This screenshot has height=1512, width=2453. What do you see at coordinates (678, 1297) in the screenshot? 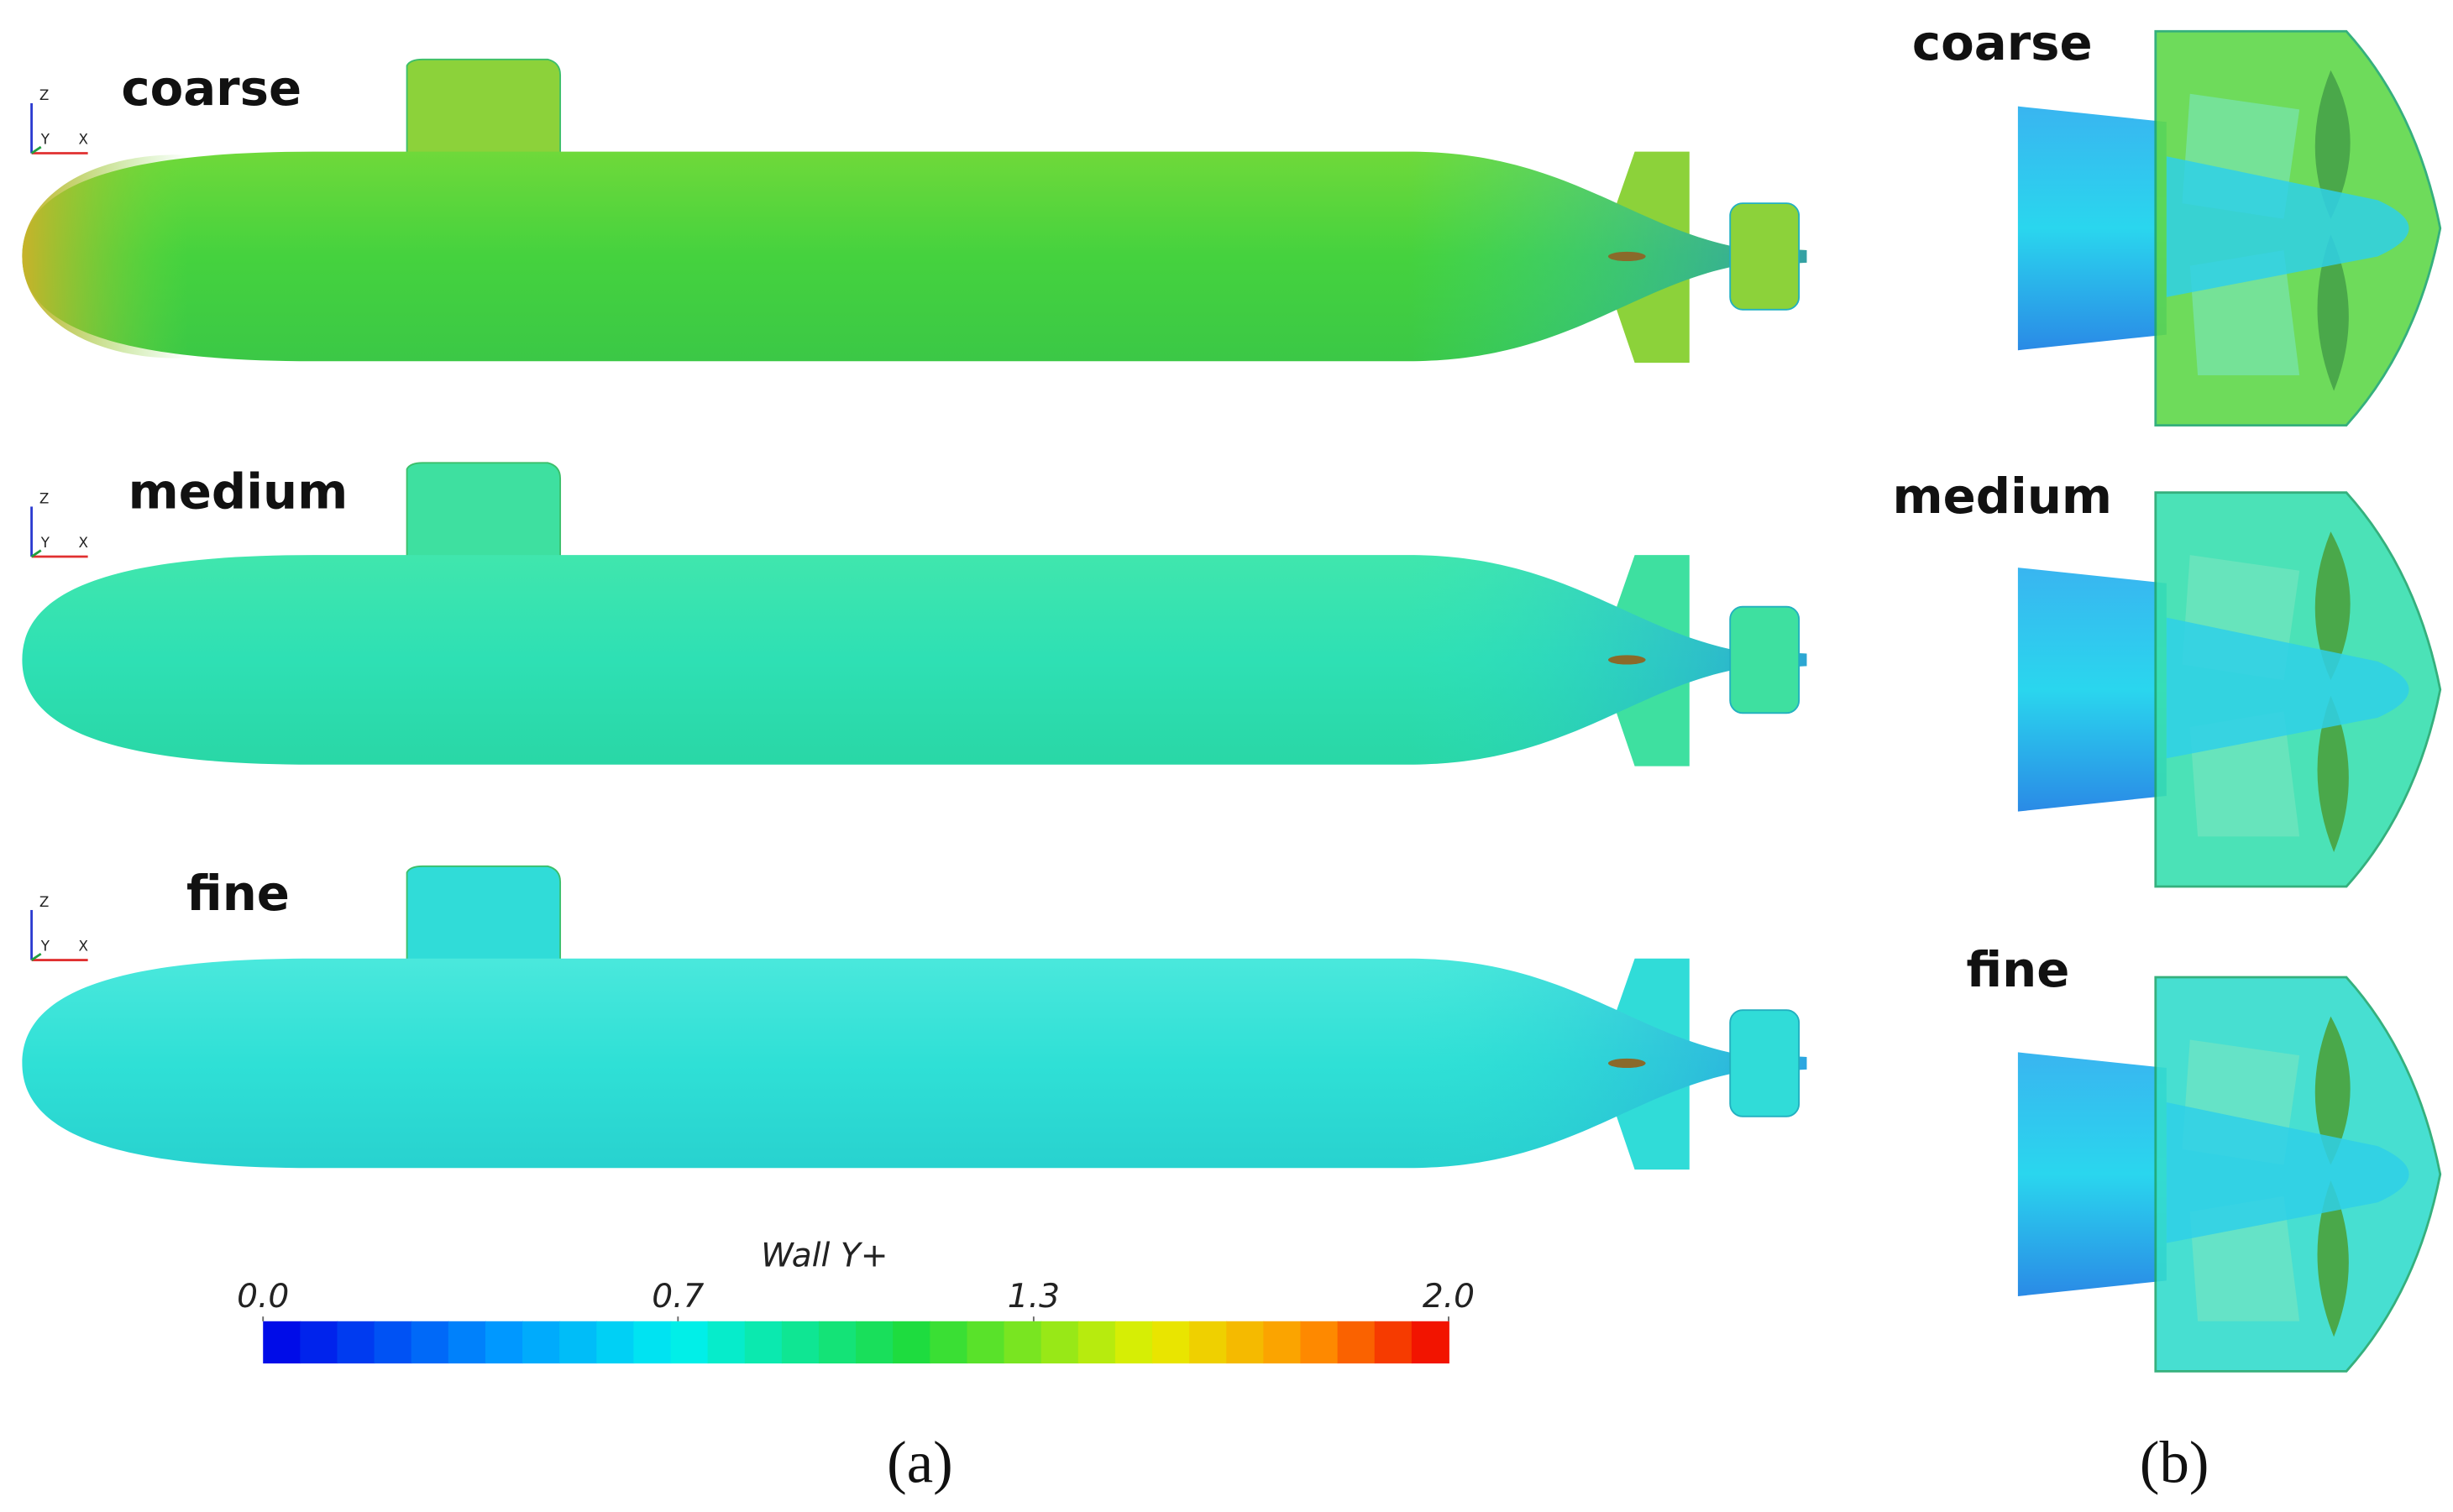
I see `tick-label: 0.7` at bounding box center [678, 1297].